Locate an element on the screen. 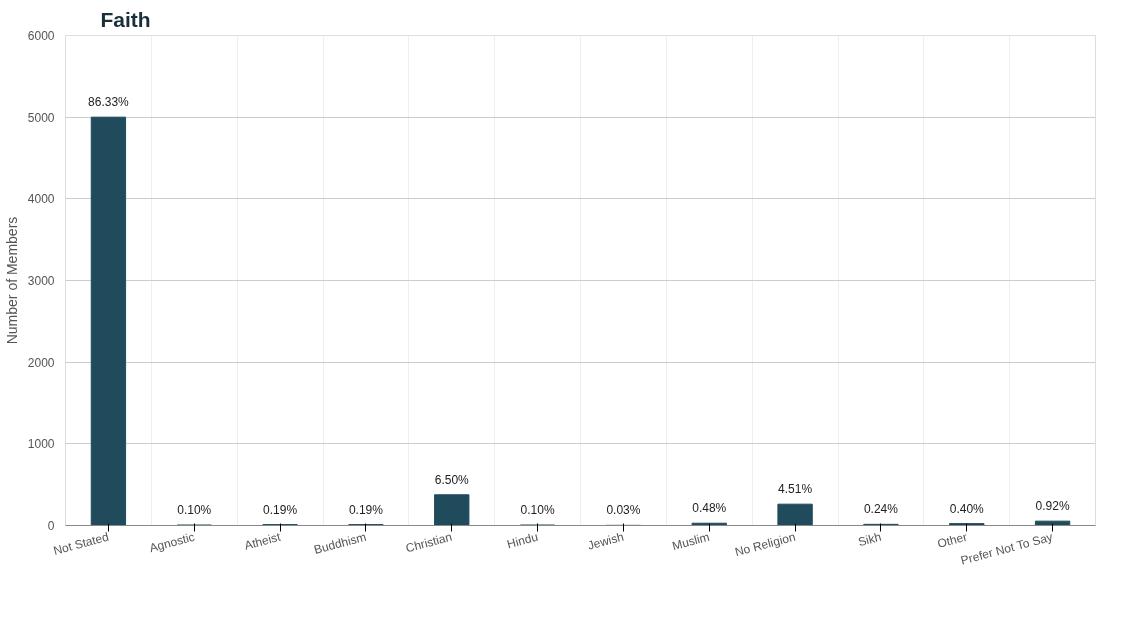  y-tick-label: 2000 is located at coordinates (41, 362).